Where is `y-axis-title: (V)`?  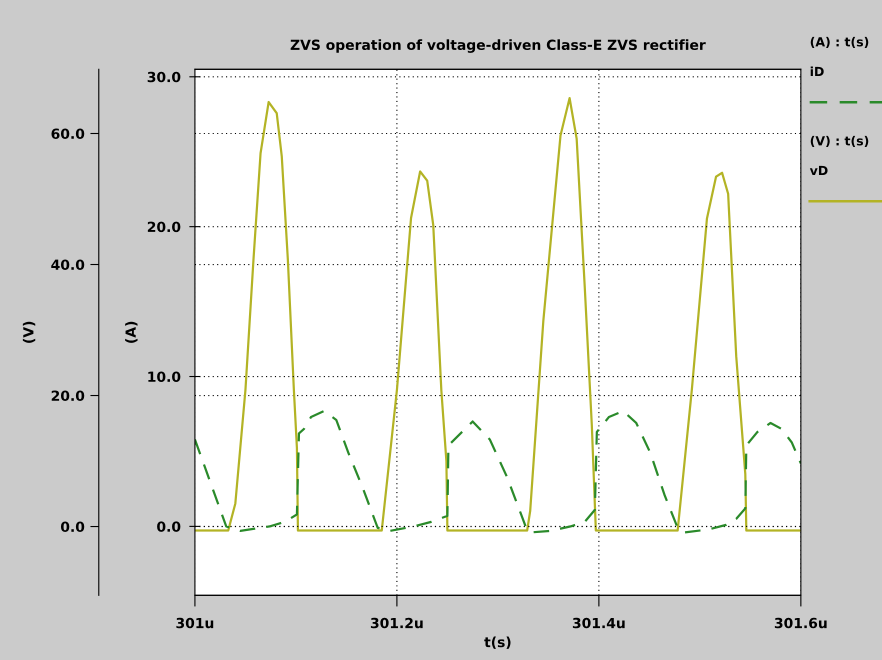 y-axis-title: (V) is located at coordinates (29, 332).